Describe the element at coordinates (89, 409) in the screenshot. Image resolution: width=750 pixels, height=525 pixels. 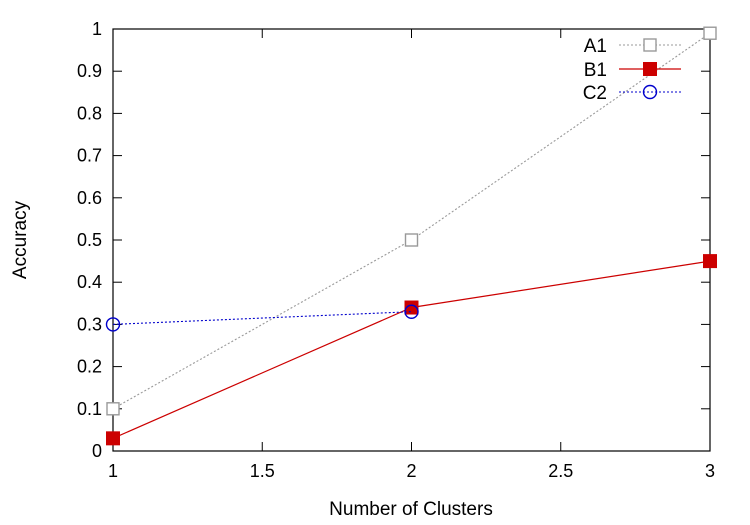
I see `y-tick-label: 0.1` at that location.